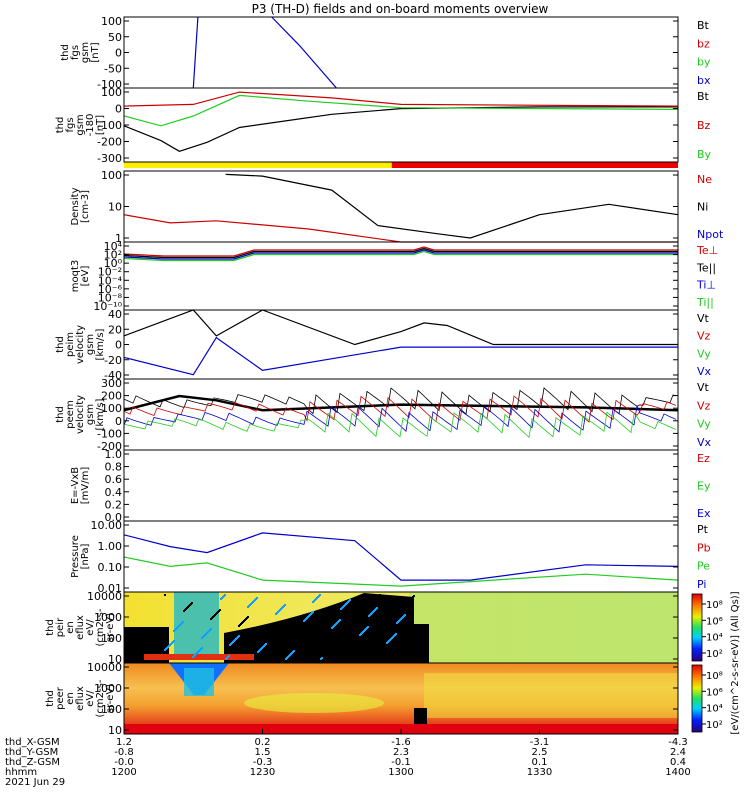 Image resolution: width=750 pixels, height=800 pixels. What do you see at coordinates (113, 360) in the screenshot?
I see `y-tick-label: -20` at bounding box center [113, 360].